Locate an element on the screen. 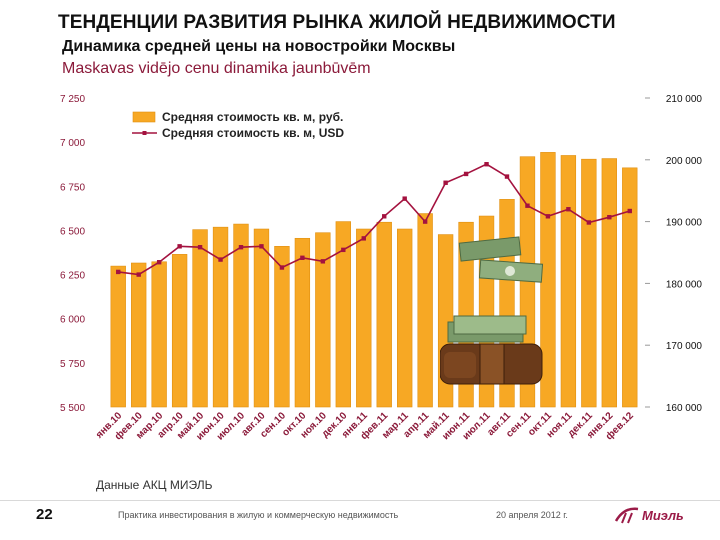 Image resolution: width=720 pixels, height=540 pixels. data-source: Данные АКЦ МИЭЛЬ is located at coordinates (154, 485).